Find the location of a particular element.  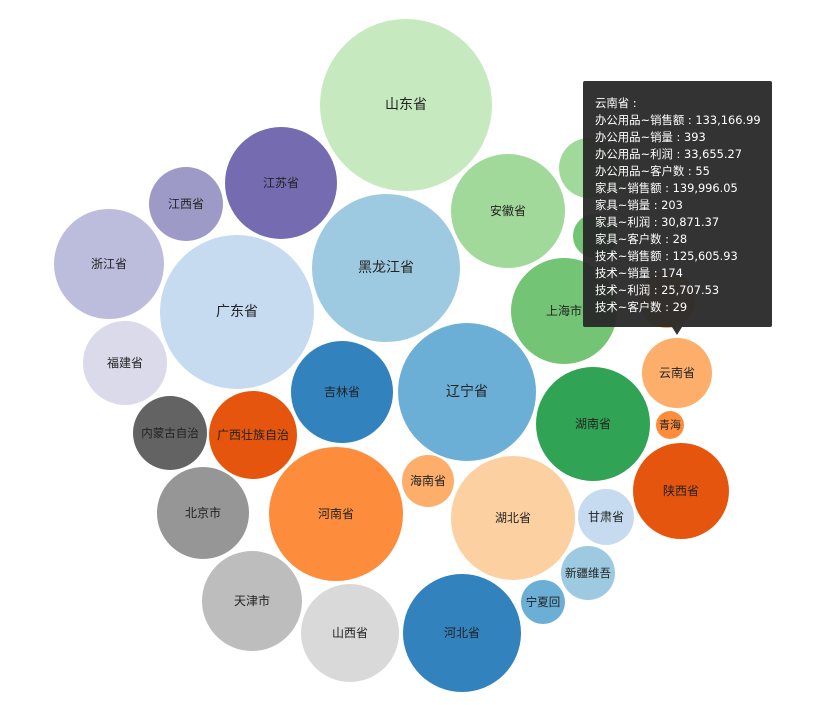

bubble-label: 云南省 is located at coordinates (677, 372).